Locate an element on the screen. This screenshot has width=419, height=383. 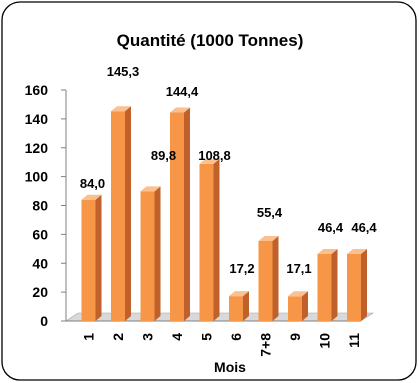
y-tick-label: 80 is located at coordinates (40, 206).